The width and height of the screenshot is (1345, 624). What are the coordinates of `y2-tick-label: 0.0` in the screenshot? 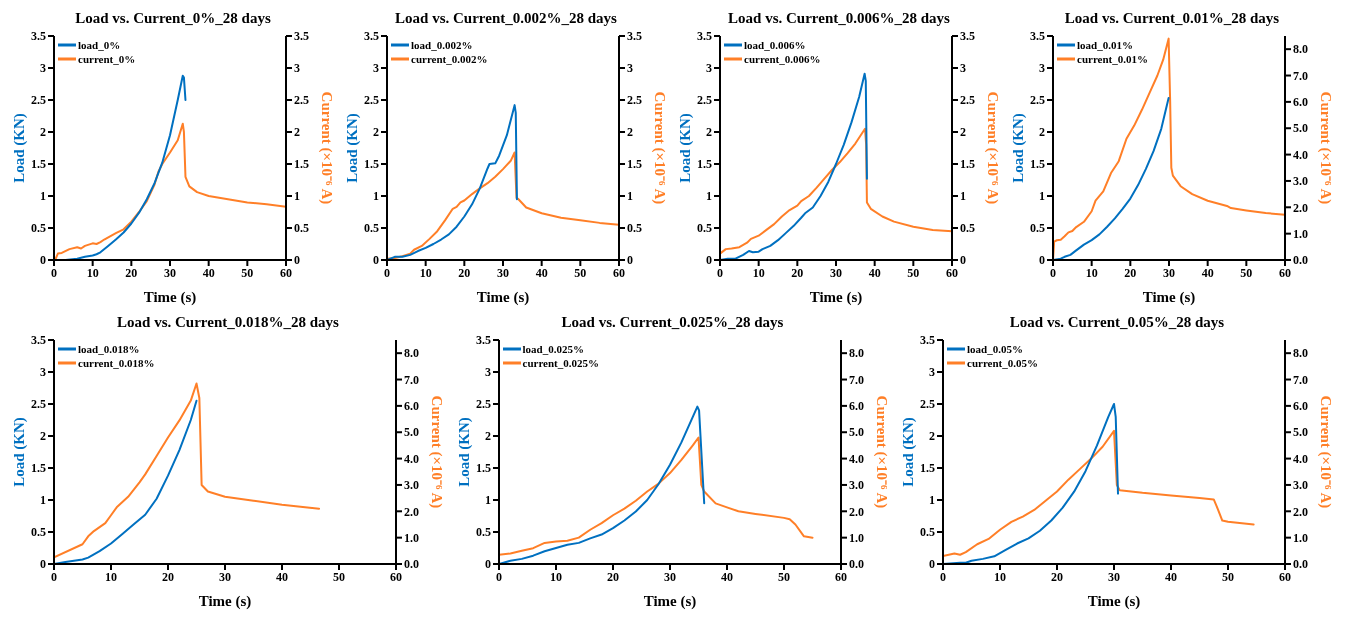 It's located at (1300, 260).